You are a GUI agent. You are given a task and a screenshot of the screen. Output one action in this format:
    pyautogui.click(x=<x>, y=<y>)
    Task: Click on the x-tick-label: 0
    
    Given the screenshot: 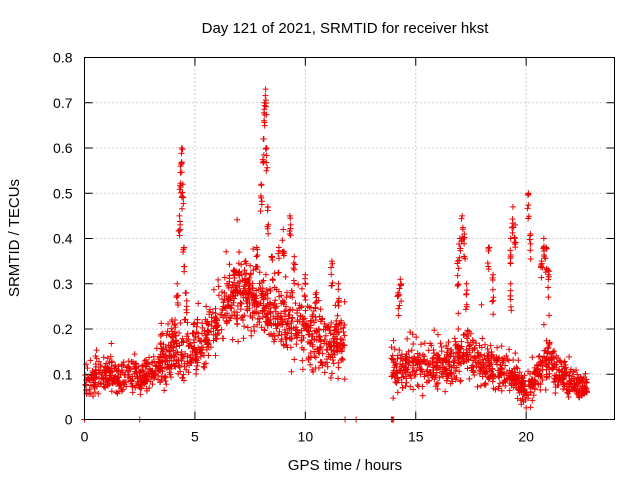 What is the action you would take?
    pyautogui.click(x=85, y=437)
    